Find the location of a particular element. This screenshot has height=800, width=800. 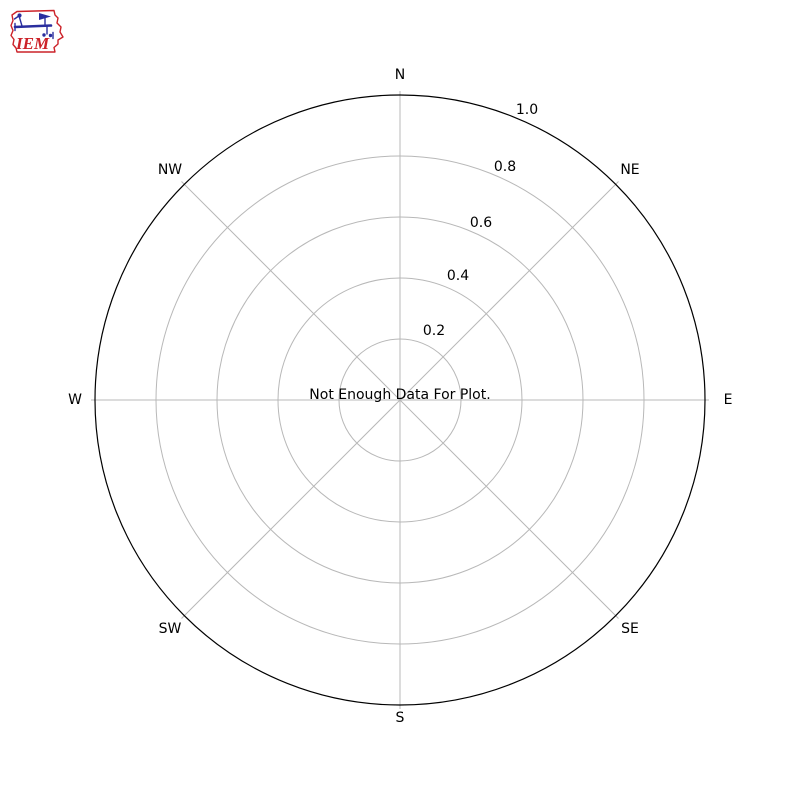

radial-tick-label-0.6: 0.6 is located at coordinates (481, 223).